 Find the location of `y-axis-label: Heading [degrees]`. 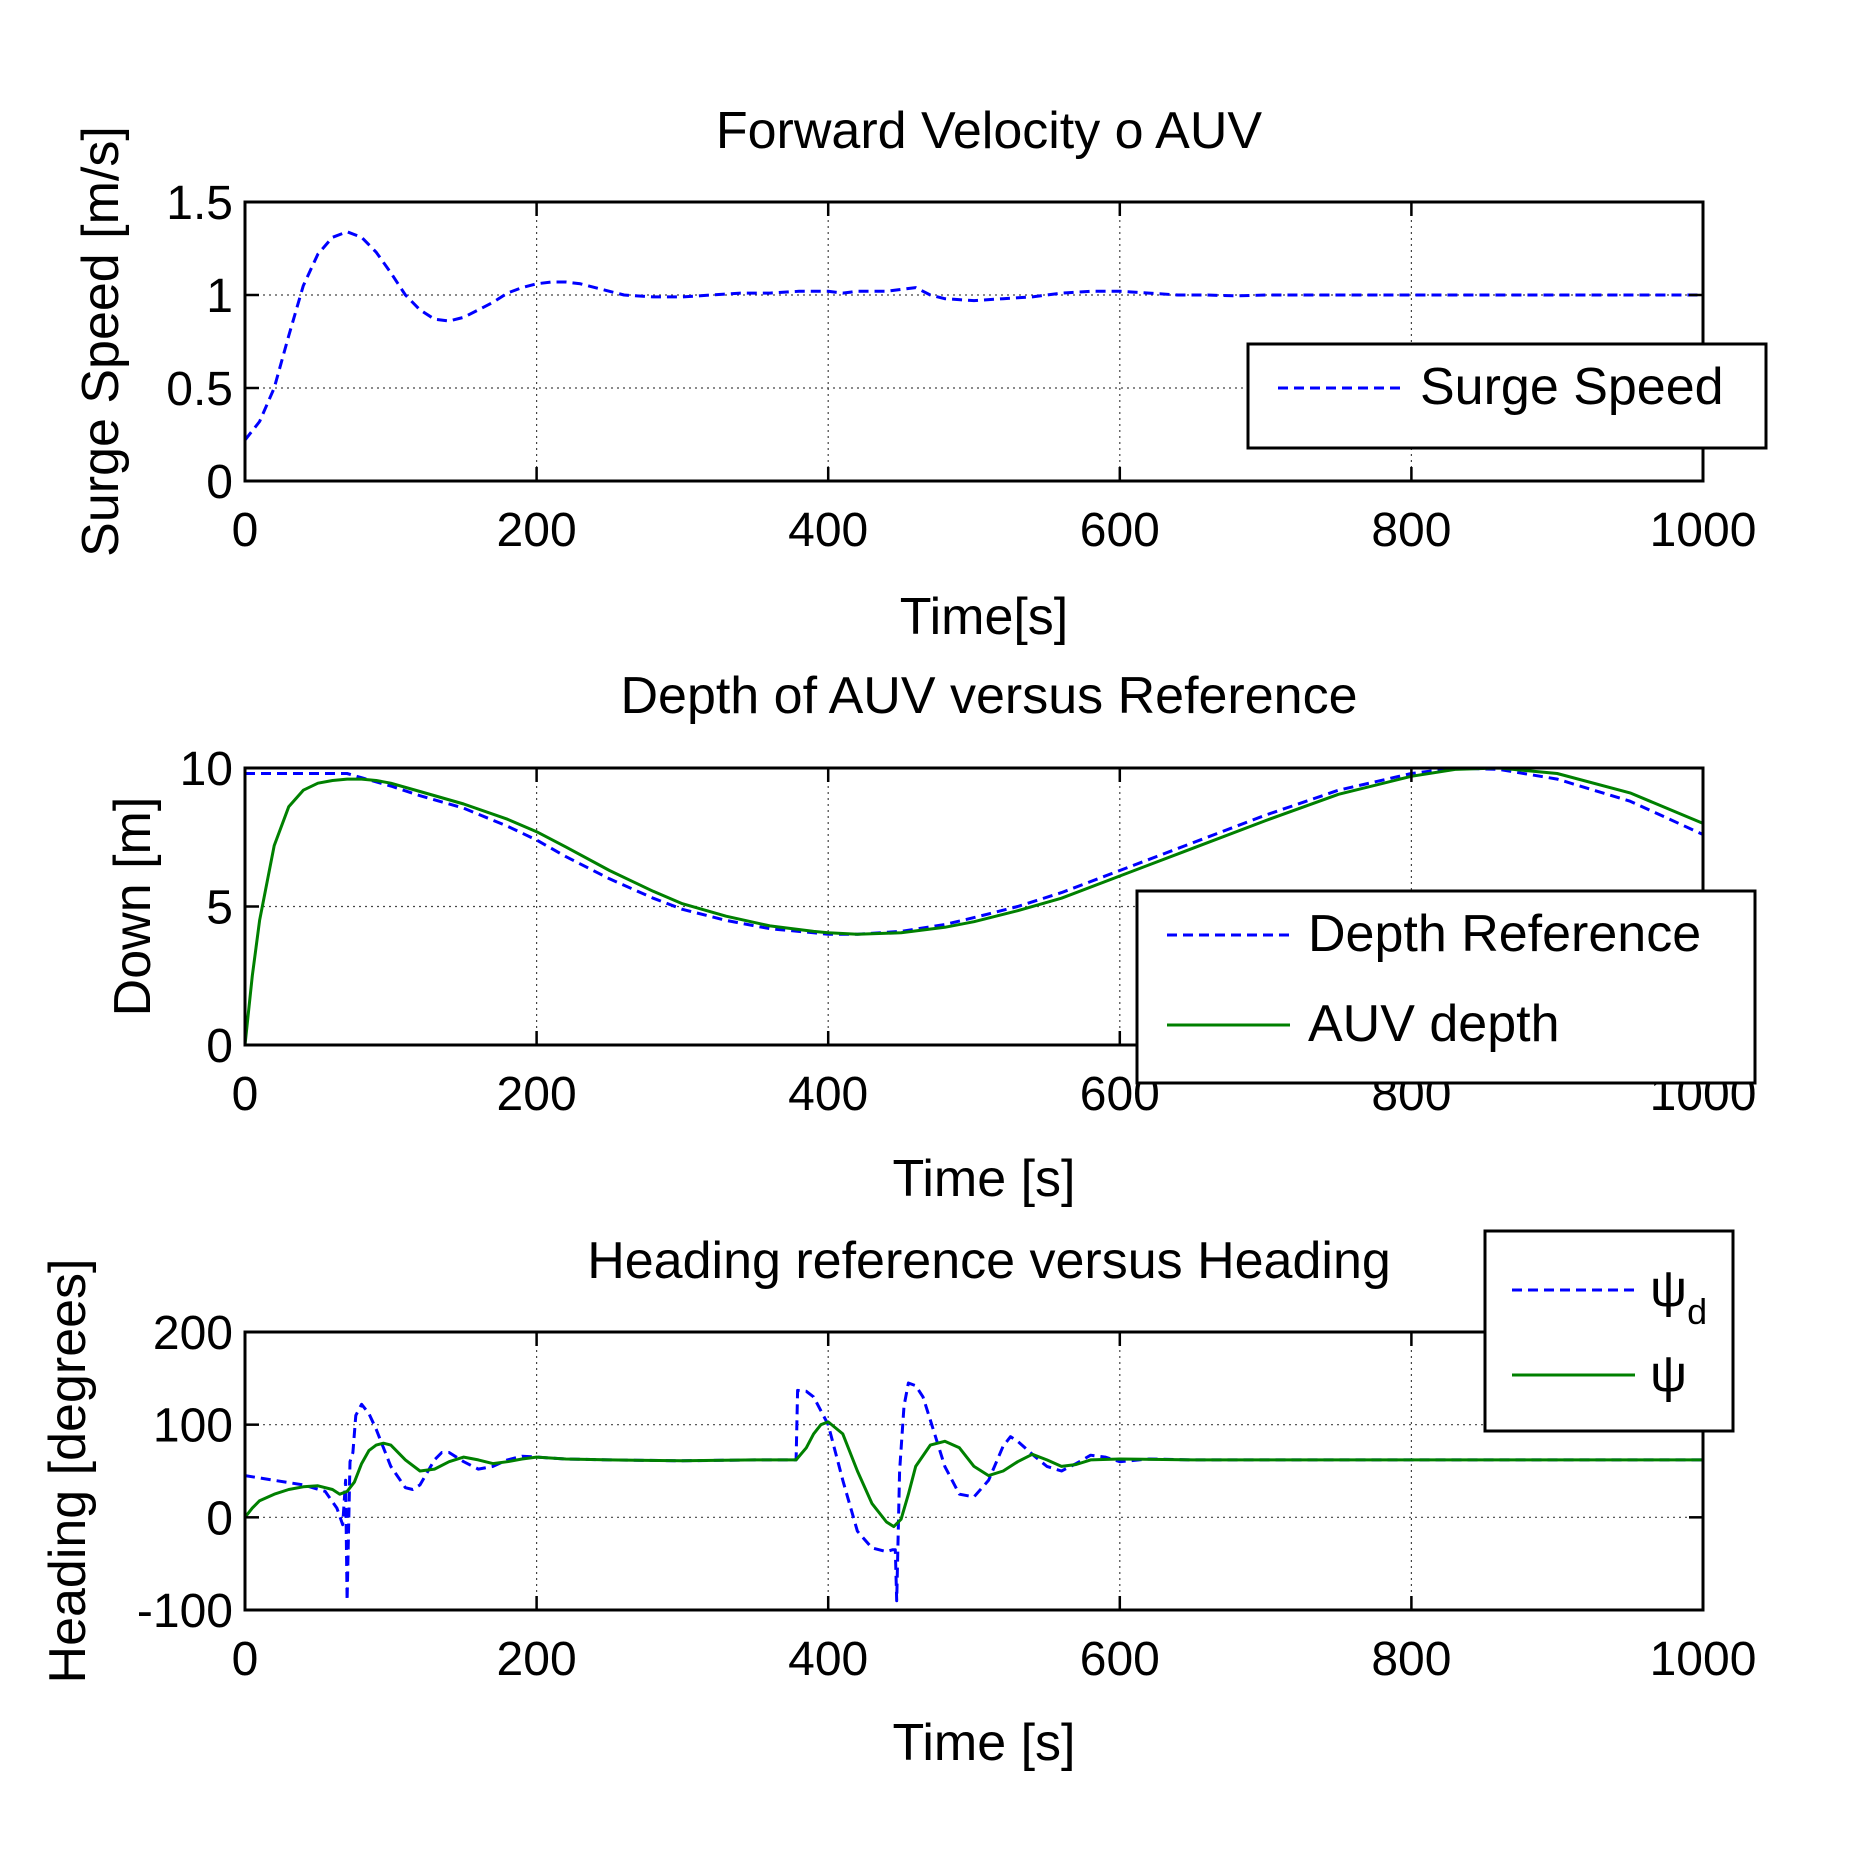

y-axis-label: Heading [degrees] is located at coordinates (68, 1471).